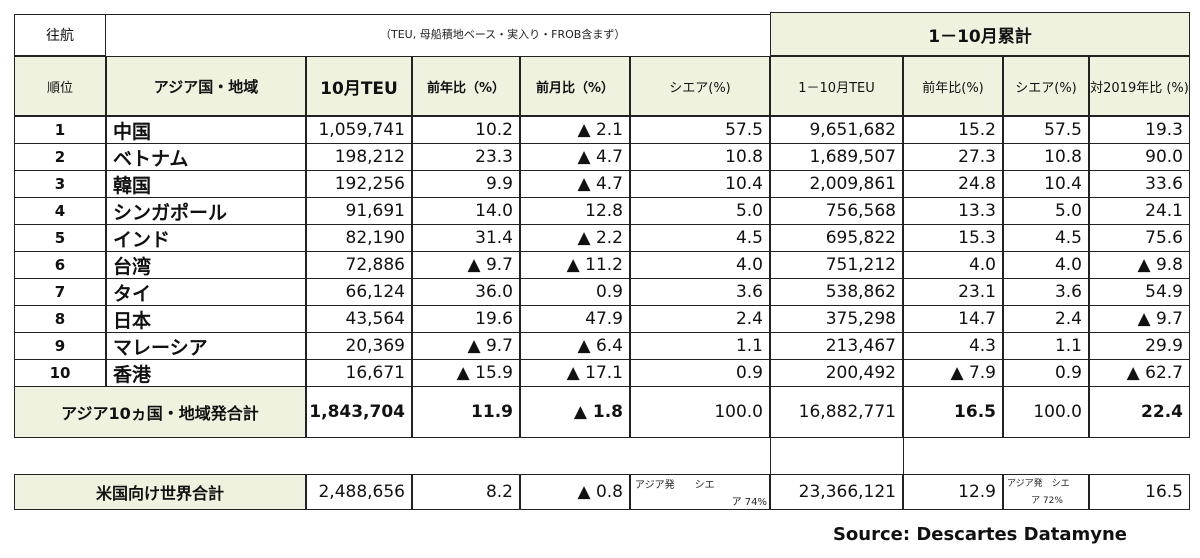 Image resolution: width=1200 pixels, height=558 pixels. Describe the element at coordinates (836, 265) in the screenshot. I see `row-cum-teu-value: 751,212` at that location.